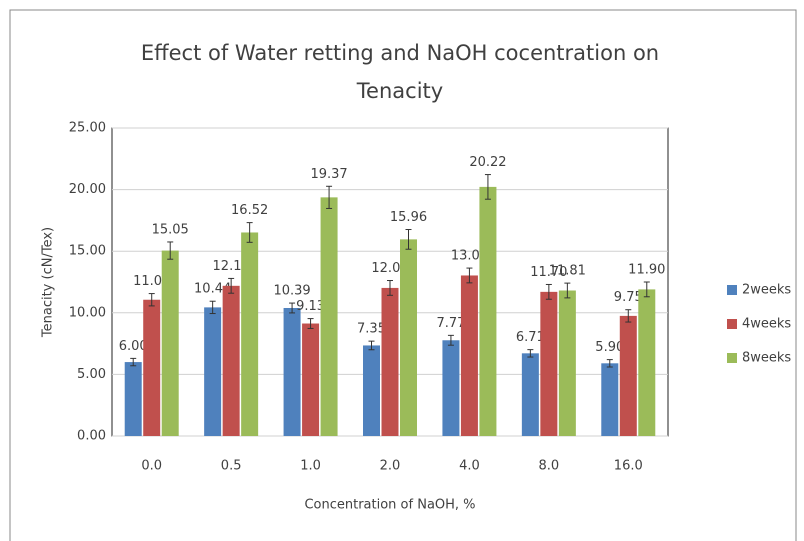 This screenshot has width=804, height=541. What do you see at coordinates (766, 358) in the screenshot?
I see `legend-label: 8weeks` at bounding box center [766, 358].